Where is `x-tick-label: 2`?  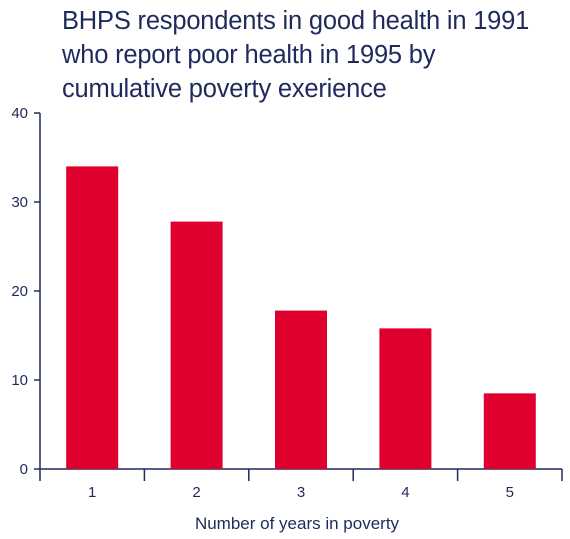
x-tick-label: 2 is located at coordinates (196, 492).